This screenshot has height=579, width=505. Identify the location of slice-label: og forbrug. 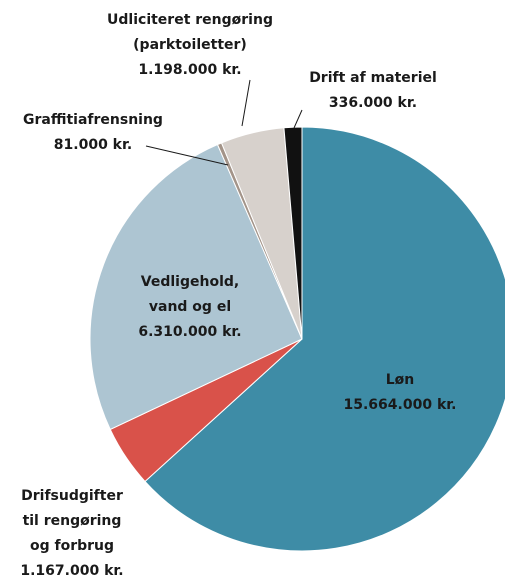
(72, 546).